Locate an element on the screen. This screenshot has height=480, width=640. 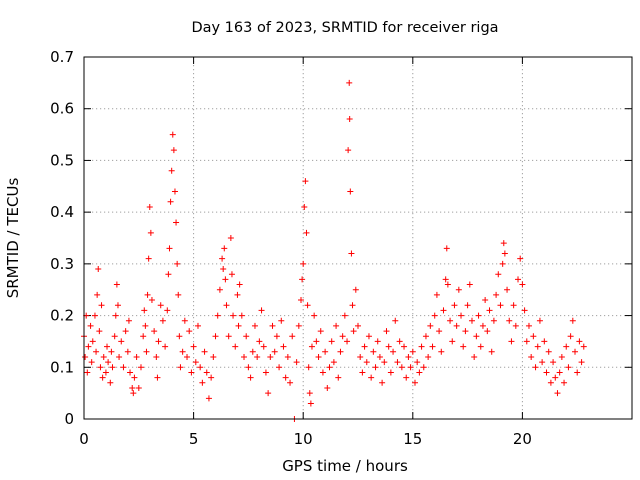
y-tick-label: 0.7 is located at coordinates (62, 57).